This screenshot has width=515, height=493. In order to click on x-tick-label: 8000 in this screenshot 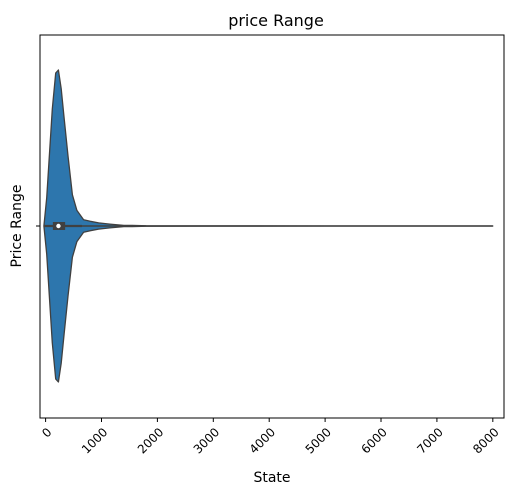, I will do `click(485, 440)`.